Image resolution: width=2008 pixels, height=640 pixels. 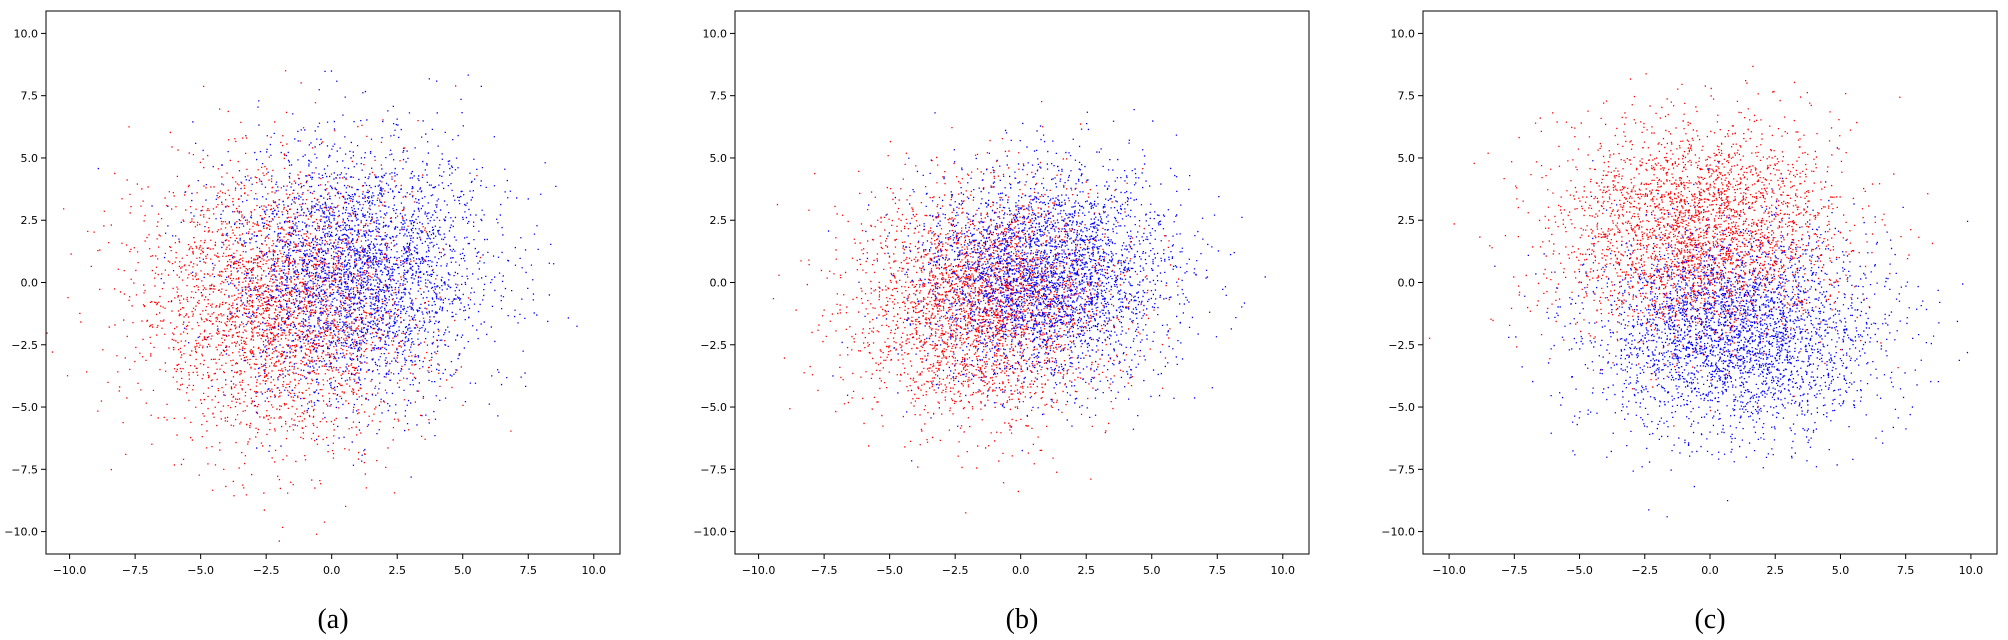 What do you see at coordinates (332, 619) in the screenshot?
I see `subplot-caption: (a)` at bounding box center [332, 619].